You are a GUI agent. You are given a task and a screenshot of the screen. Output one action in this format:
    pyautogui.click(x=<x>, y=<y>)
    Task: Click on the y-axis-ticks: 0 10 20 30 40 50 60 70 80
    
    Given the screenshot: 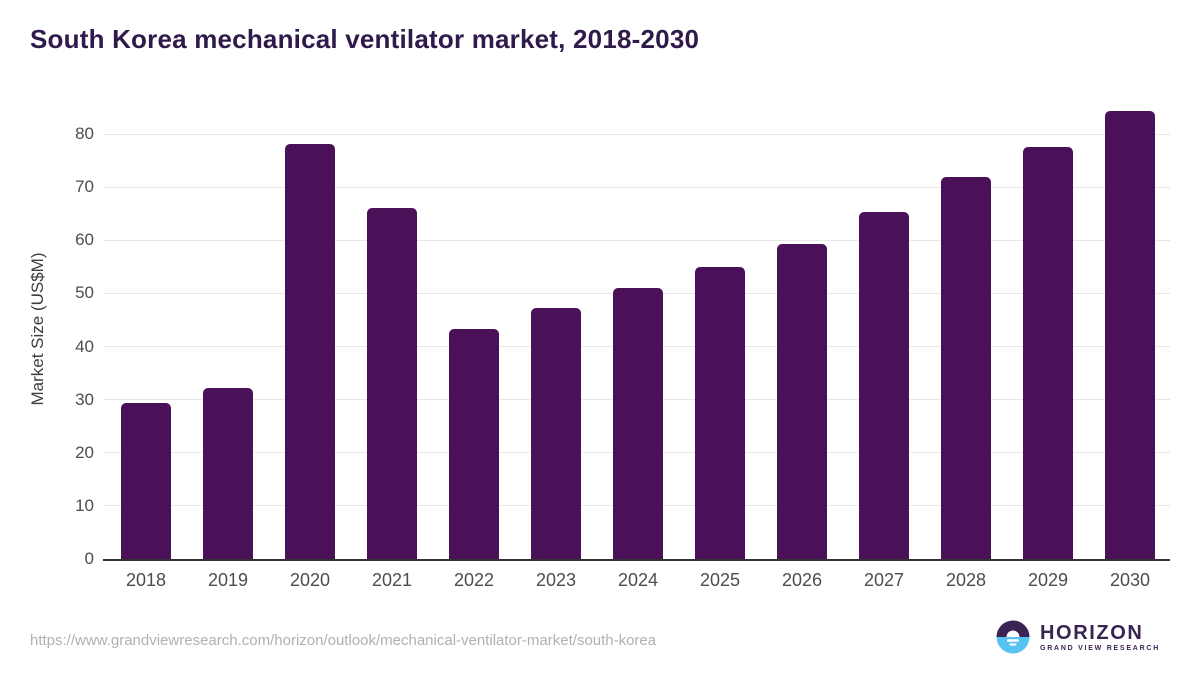 What is the action you would take?
    pyautogui.click(x=68, y=334)
    